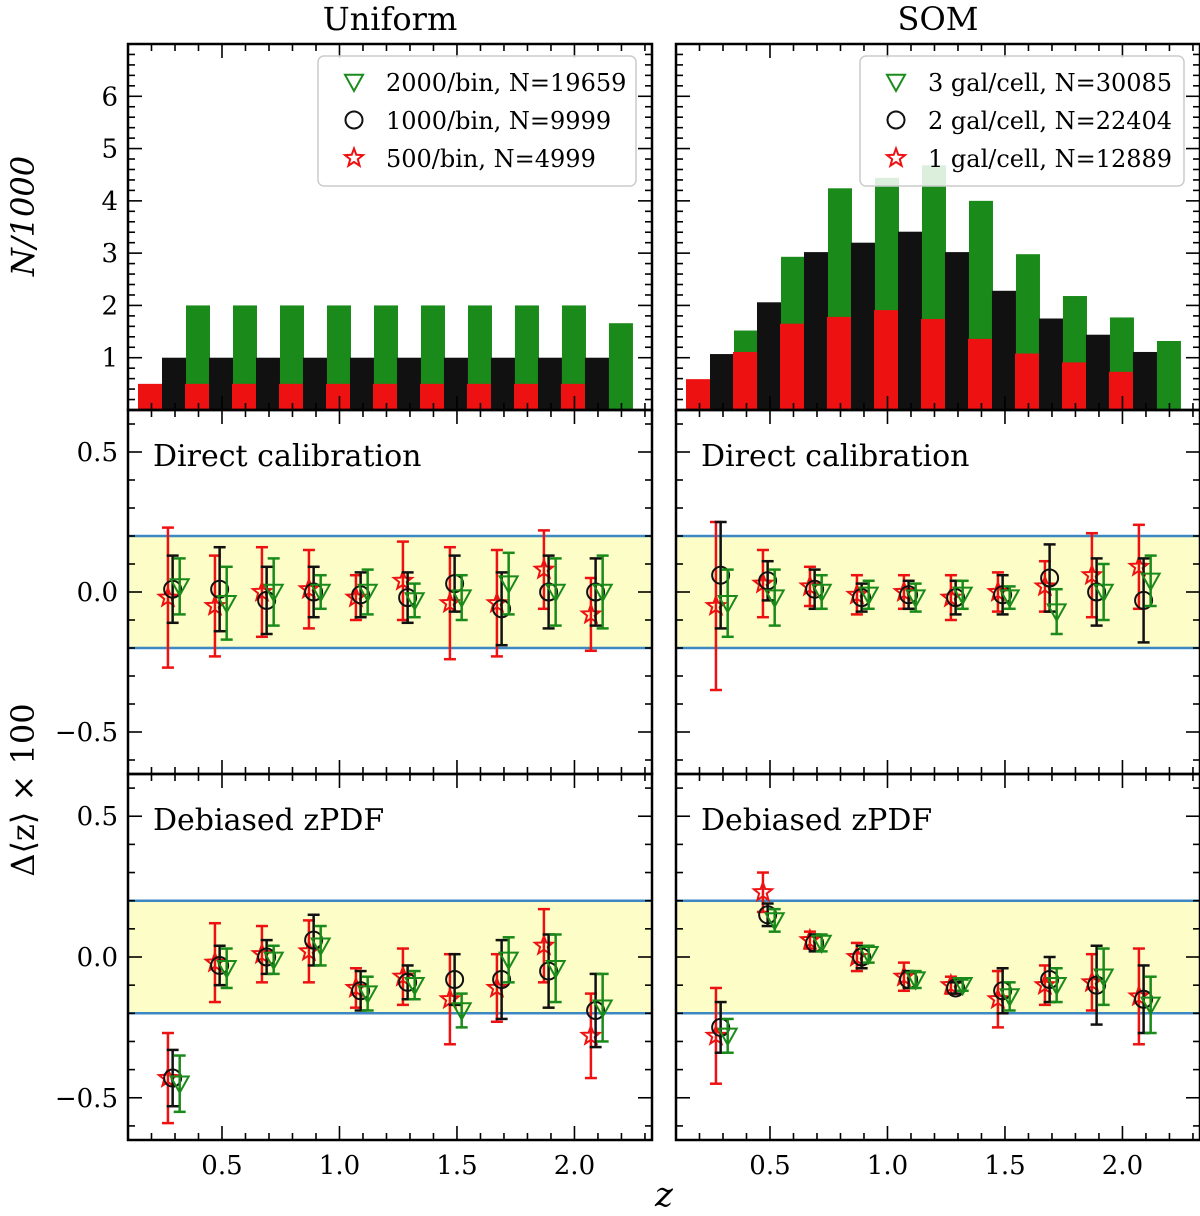 This screenshot has width=1200, height=1216. What do you see at coordinates (896, 157) in the screenshot?
I see `legend-marker-red` at bounding box center [896, 157].